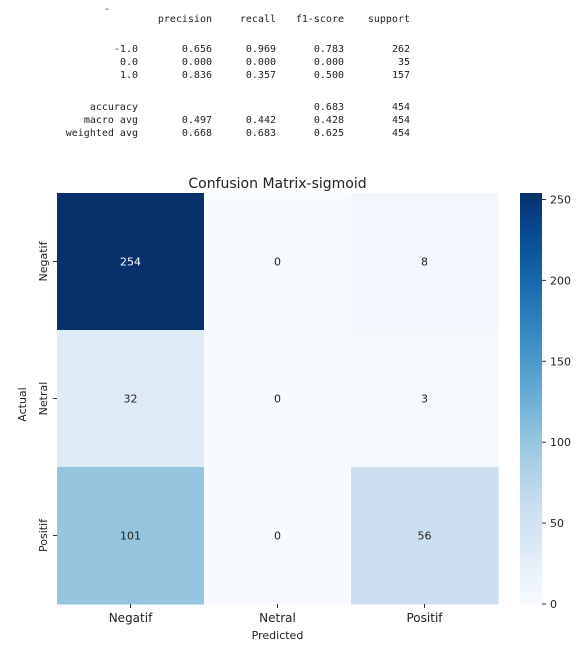  I want to click on x-tick-label: Negatif, so click(131, 618).